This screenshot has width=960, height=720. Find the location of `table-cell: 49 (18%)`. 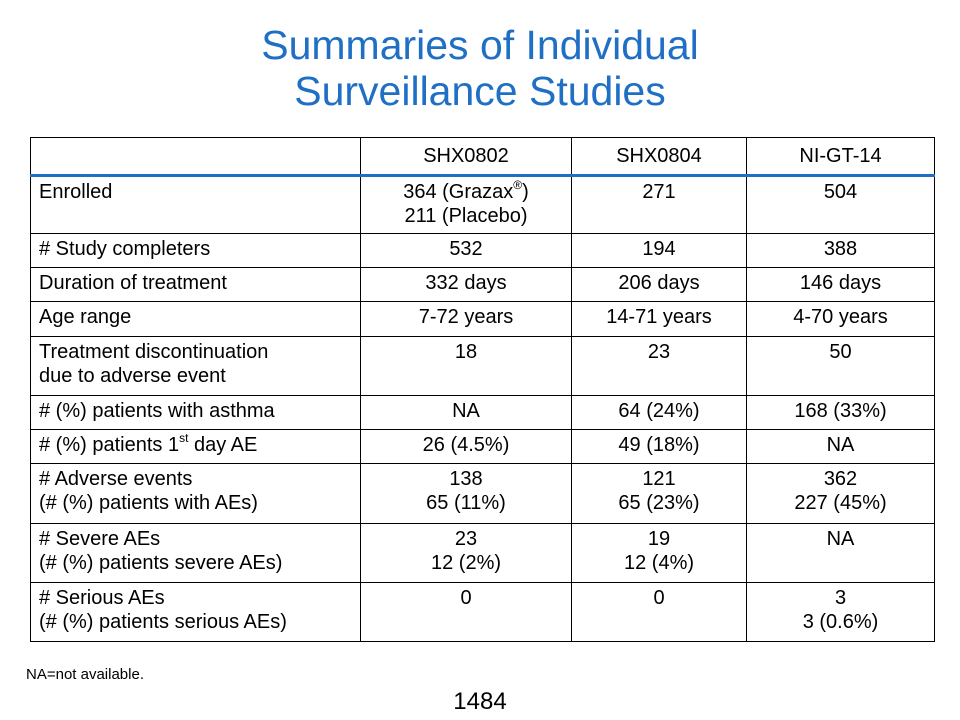

table-cell: 49 (18%) is located at coordinates (659, 446).